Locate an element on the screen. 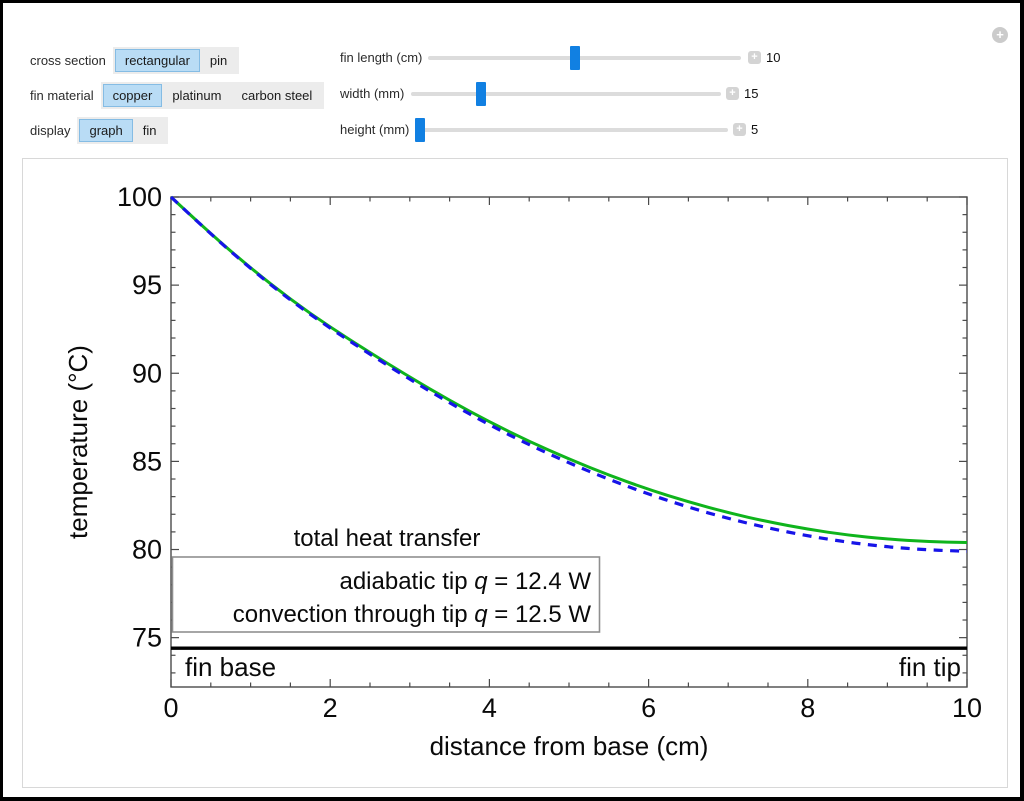 This screenshot has height=801, width=1024. height-slider-row: height (mm) + 5 is located at coordinates (511, 130).